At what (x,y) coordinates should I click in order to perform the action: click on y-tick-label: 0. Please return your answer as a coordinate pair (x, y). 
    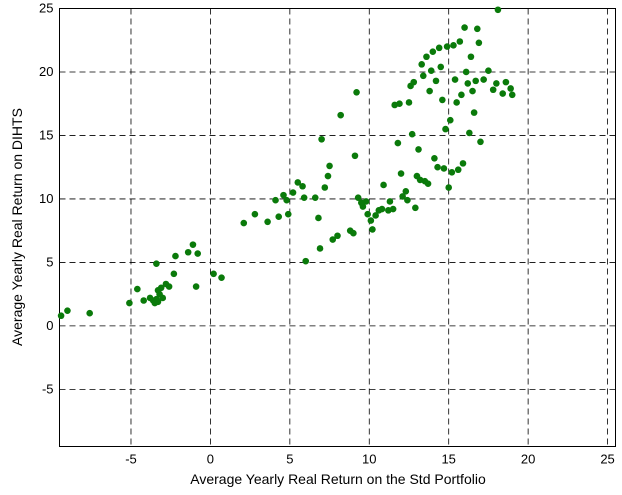
    Looking at the image, I should click on (49, 325).